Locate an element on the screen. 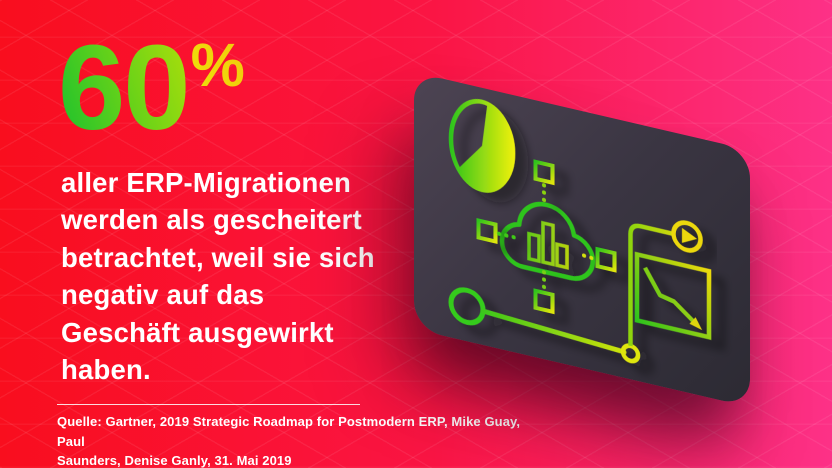 This screenshot has height=468, width=832. flow-start-circle is located at coordinates (467, 306).